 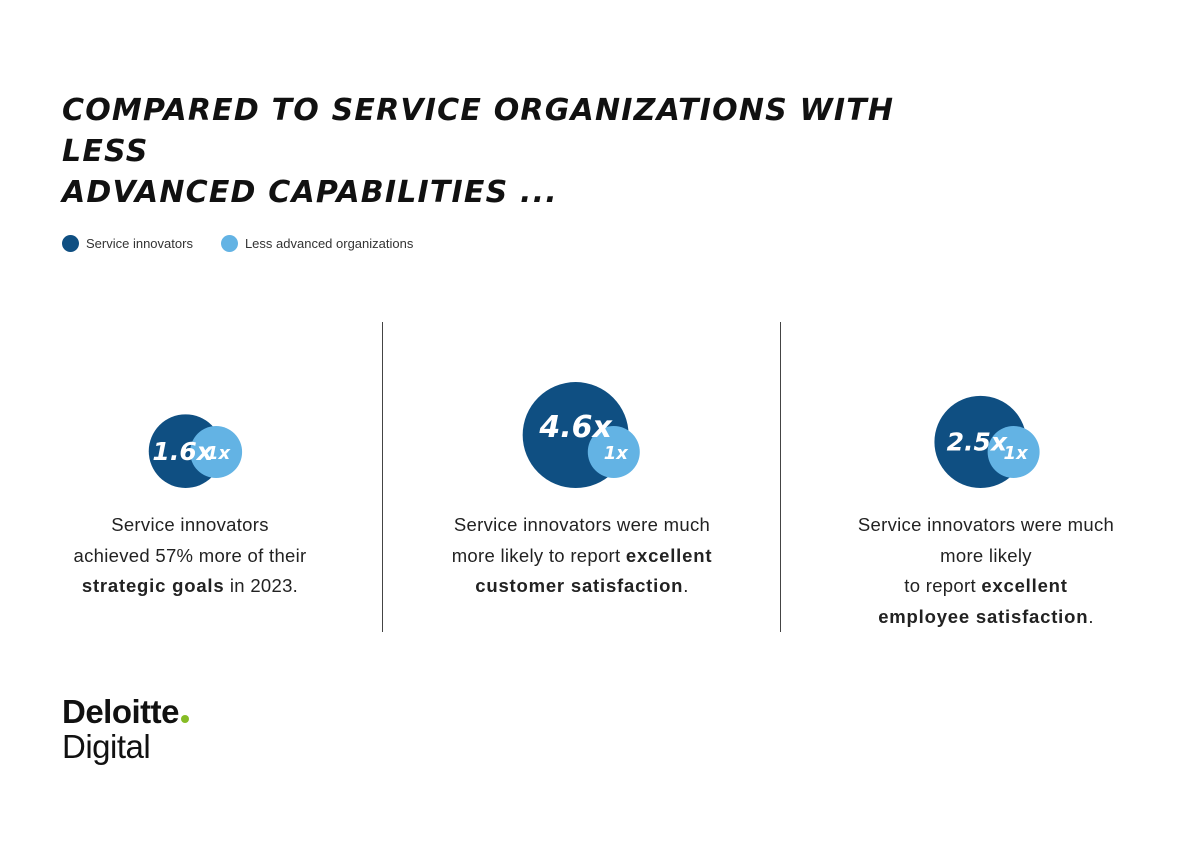 I want to click on logo-green-dot-icon, so click(x=185, y=719).